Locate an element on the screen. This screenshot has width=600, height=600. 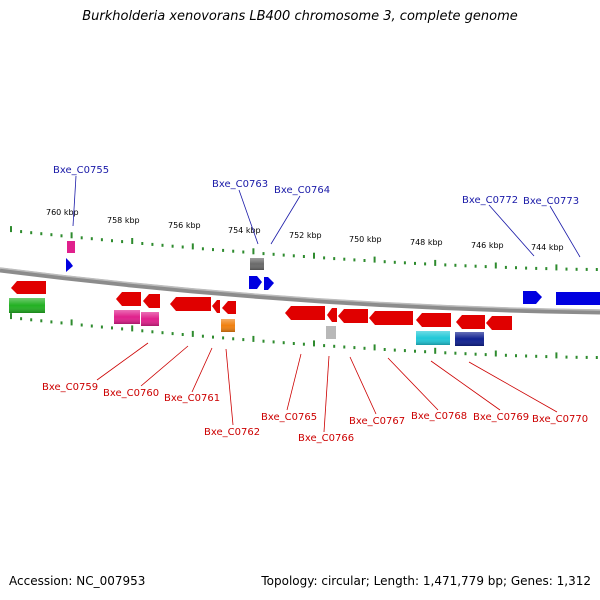
gene-label-bxe-c0767: Bxe_C0767 is located at coordinates (377, 421).